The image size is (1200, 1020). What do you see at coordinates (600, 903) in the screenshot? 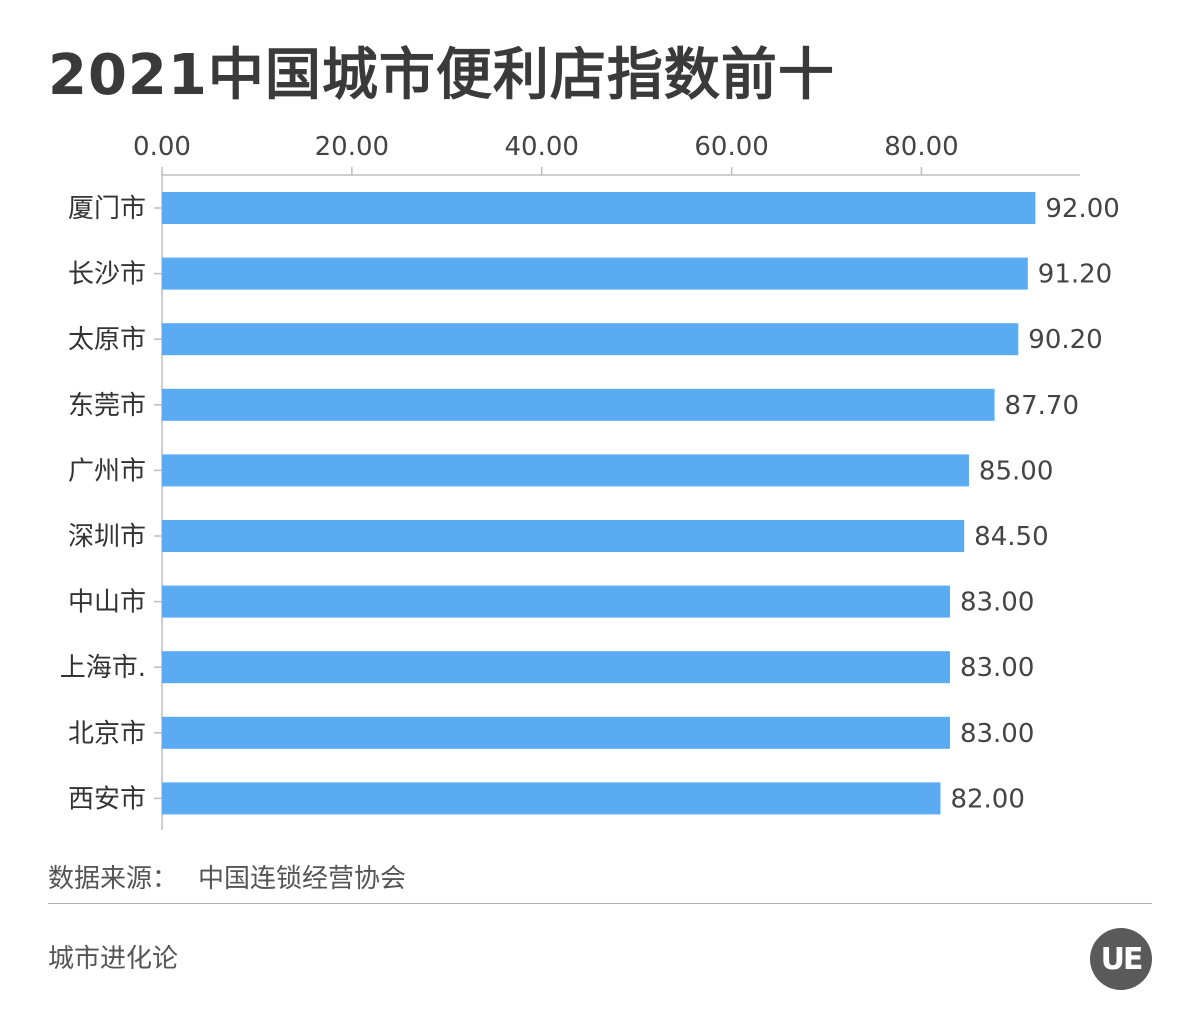
I see `footer-divider` at bounding box center [600, 903].